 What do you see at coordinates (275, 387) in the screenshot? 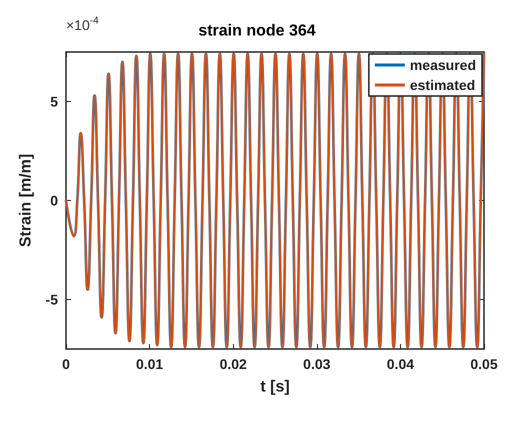
I see `x-axis-title: t [s]` at bounding box center [275, 387].